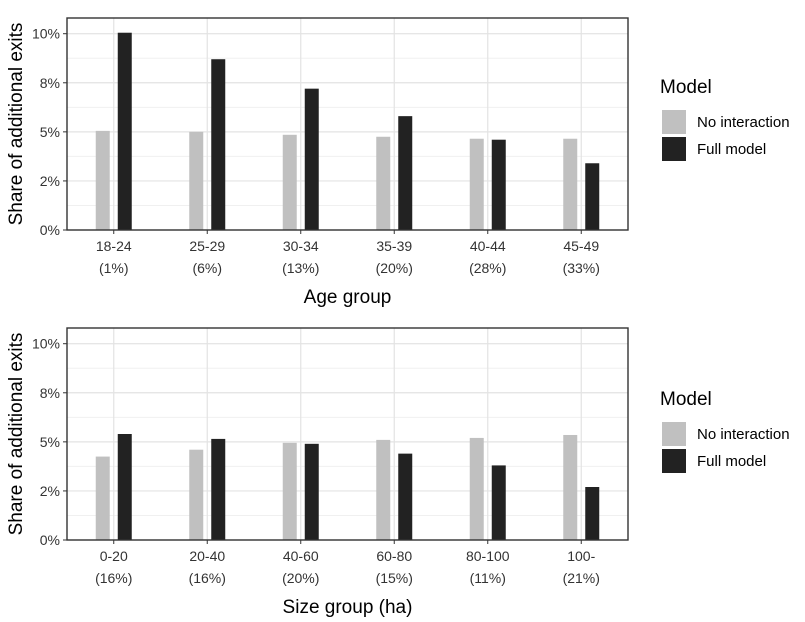 The height and width of the screenshot is (622, 805). Describe the element at coordinates (581, 246) in the screenshot. I see `x-tick-label: 45-49` at that location.